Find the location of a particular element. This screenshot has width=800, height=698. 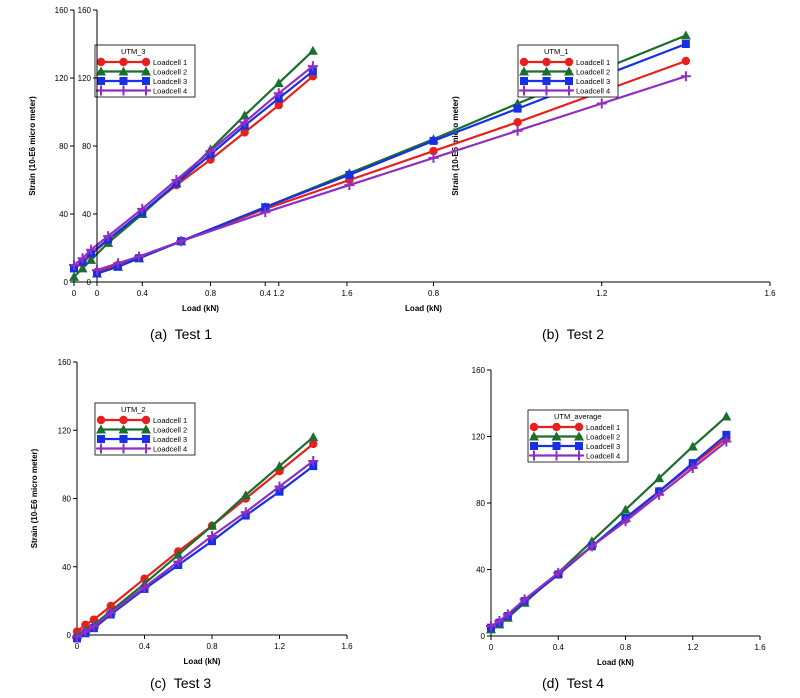

y-tick-label: 160 is located at coordinates (65, 362).